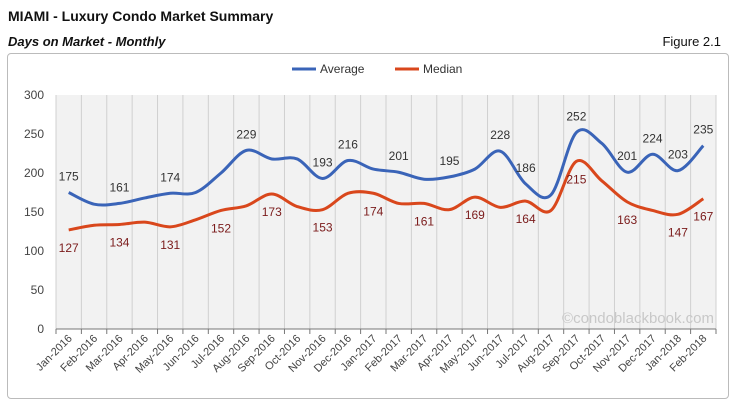  What do you see at coordinates (323, 162) in the screenshot?
I see `data-label: 193` at bounding box center [323, 162].